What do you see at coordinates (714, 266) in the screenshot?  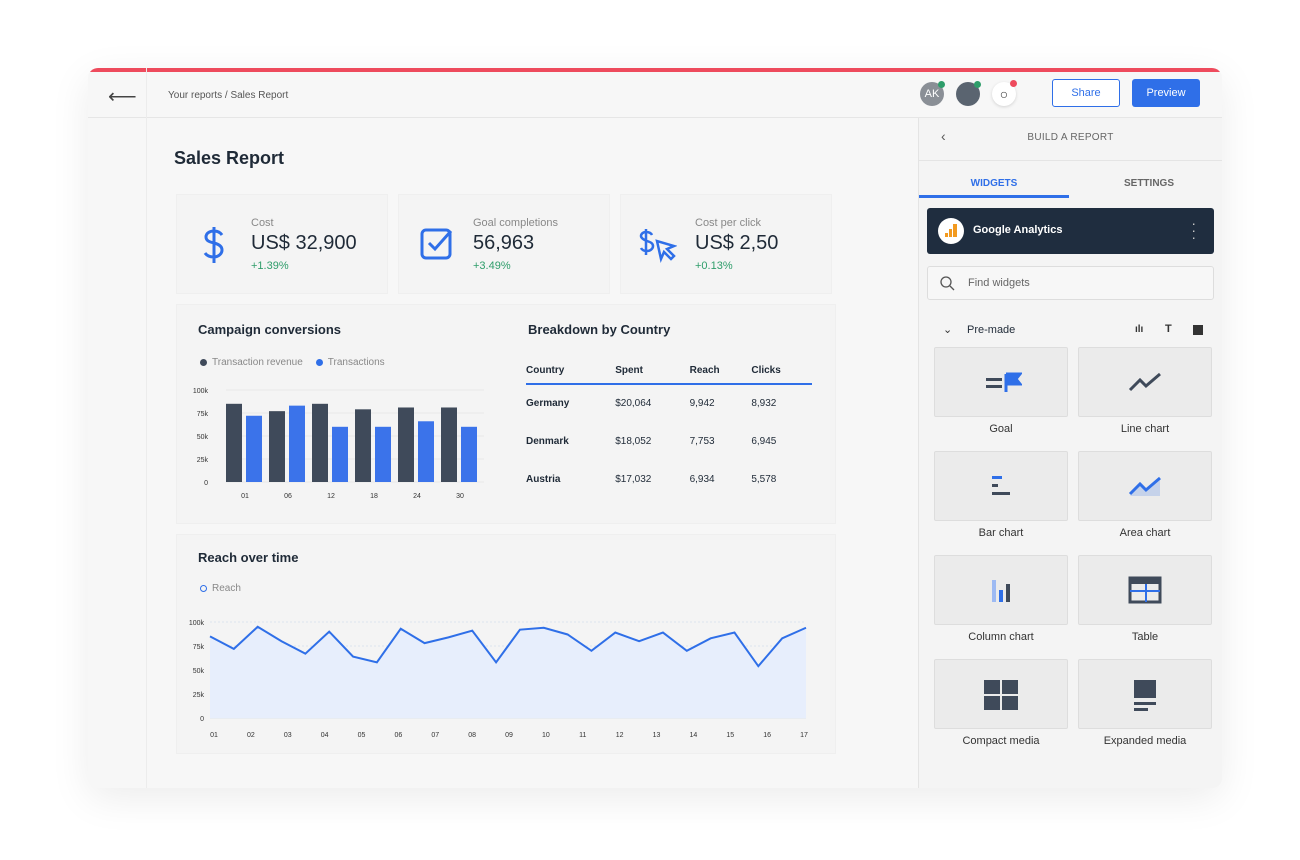 I see `kpi-delta: +0.13%` at bounding box center [714, 266].